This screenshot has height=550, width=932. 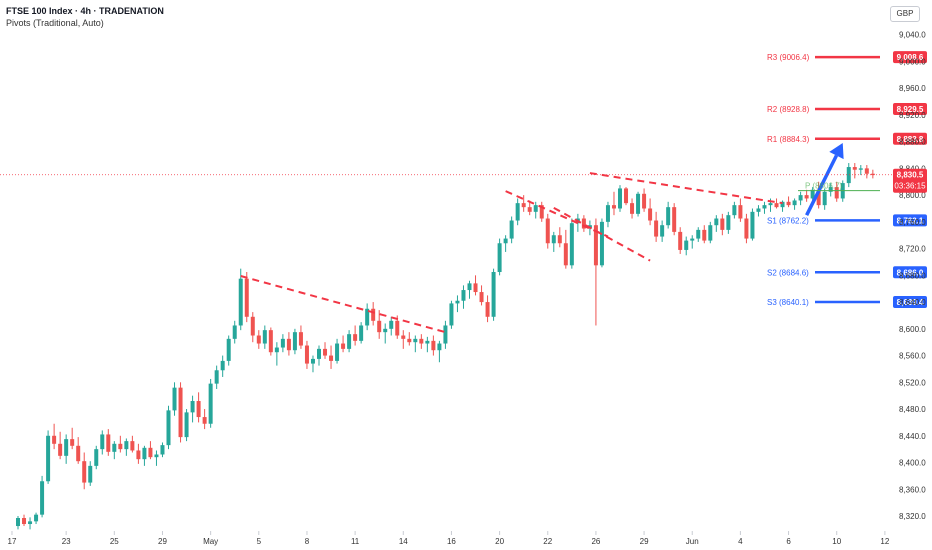 What do you see at coordinates (836, 541) in the screenshot?
I see `x-tick-label: 10` at bounding box center [836, 541].